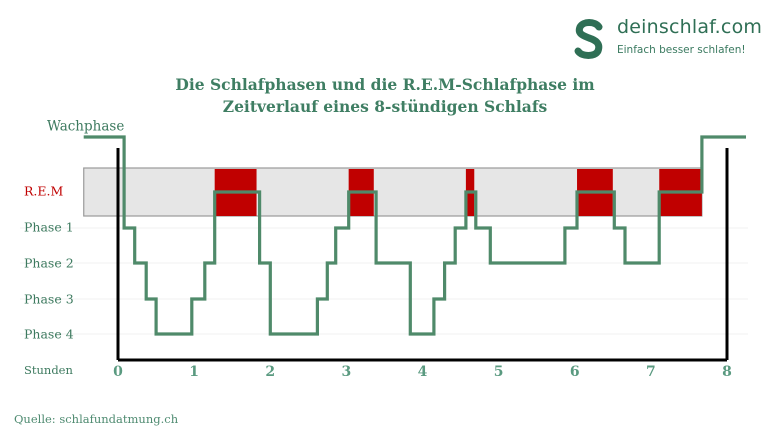 Image resolution: width=768 pixels, height=432 pixels. What do you see at coordinates (96, 419) in the screenshot?
I see `source-note: Quelle: schlafundatmung.ch` at bounding box center [96, 419].